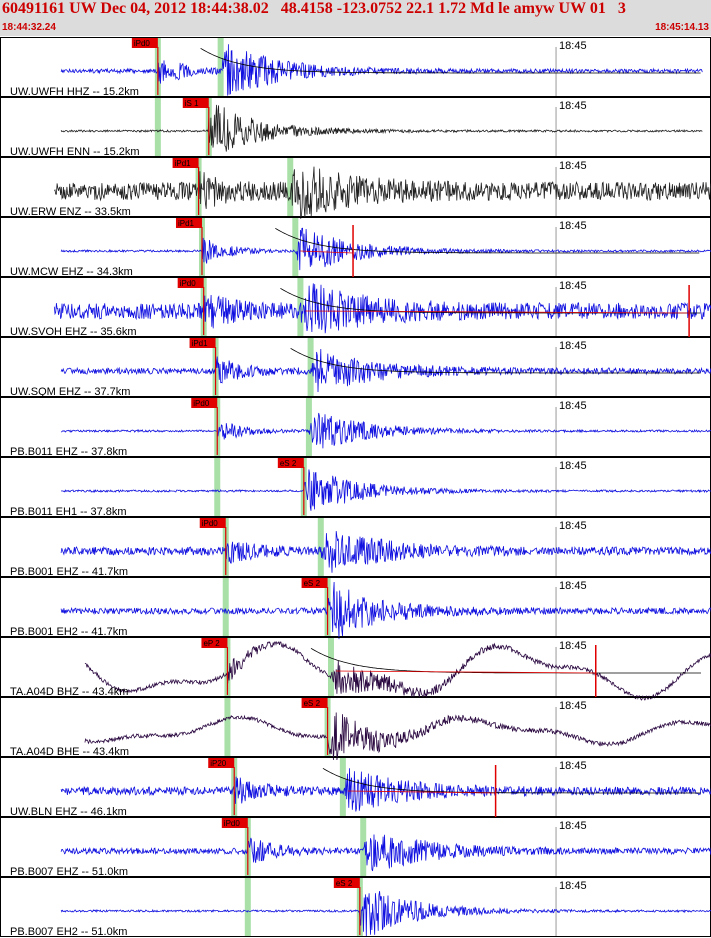 The image size is (711, 938). I want to click on window-end-time: 18:45:14.13, so click(682, 27).